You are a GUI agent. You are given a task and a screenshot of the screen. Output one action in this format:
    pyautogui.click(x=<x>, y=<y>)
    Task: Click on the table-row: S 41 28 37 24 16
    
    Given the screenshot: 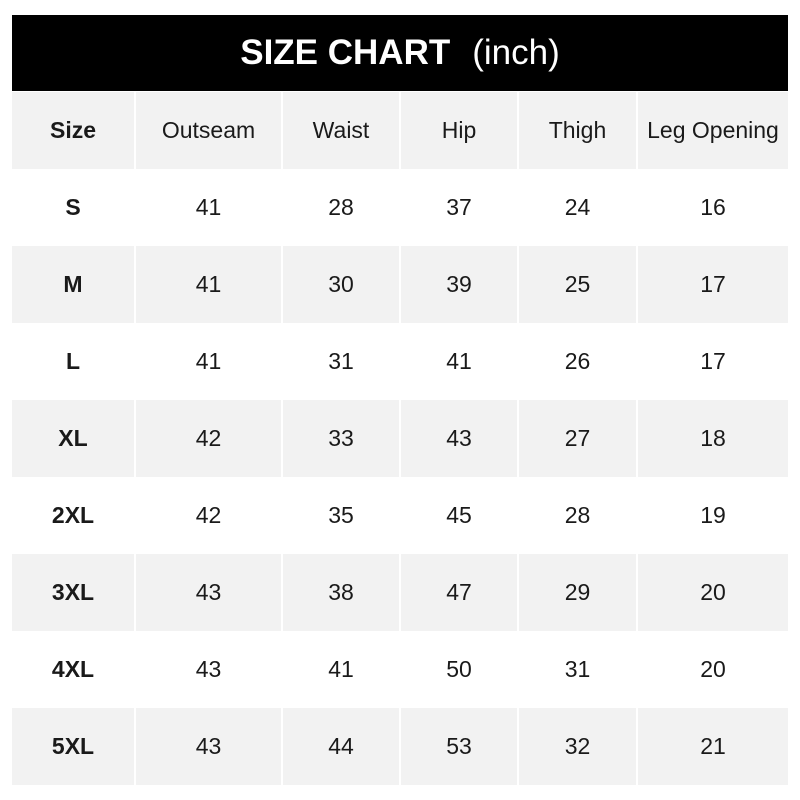 What is the action you would take?
    pyautogui.click(x=400, y=207)
    